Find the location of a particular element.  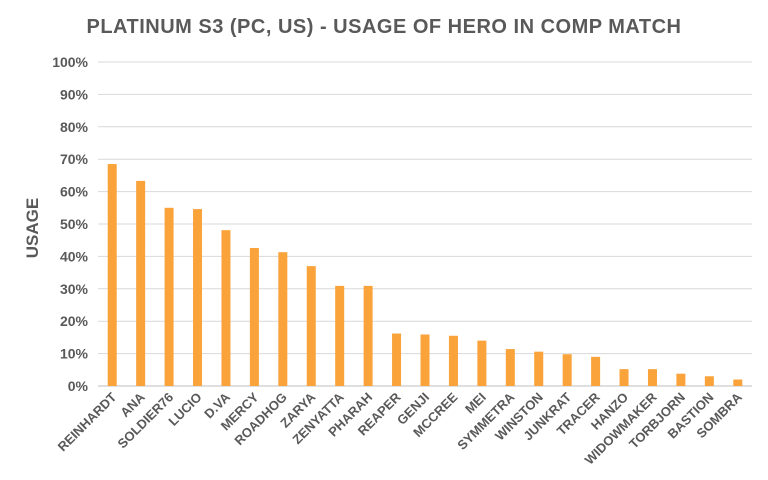

bar-roadhog is located at coordinates (283, 319).